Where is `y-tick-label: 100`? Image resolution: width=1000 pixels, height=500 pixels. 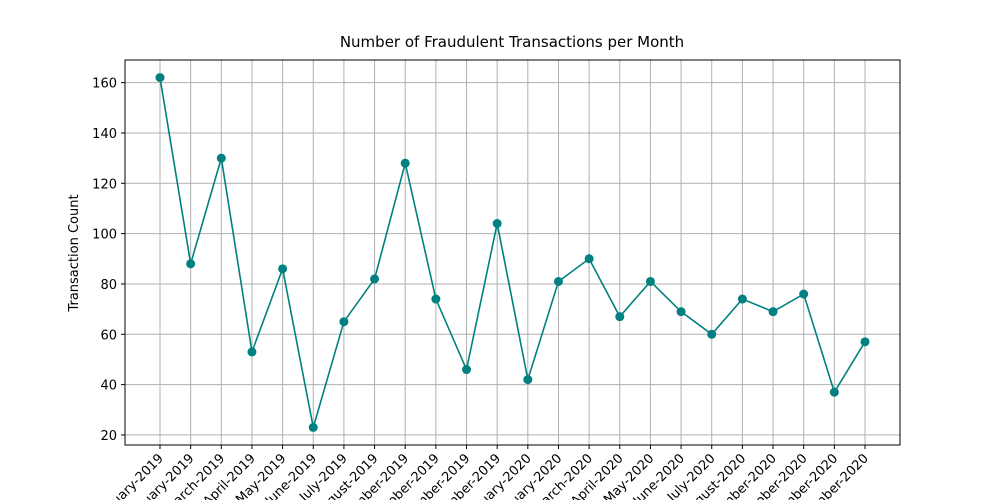 y-tick-label: 100 is located at coordinates (104, 235).